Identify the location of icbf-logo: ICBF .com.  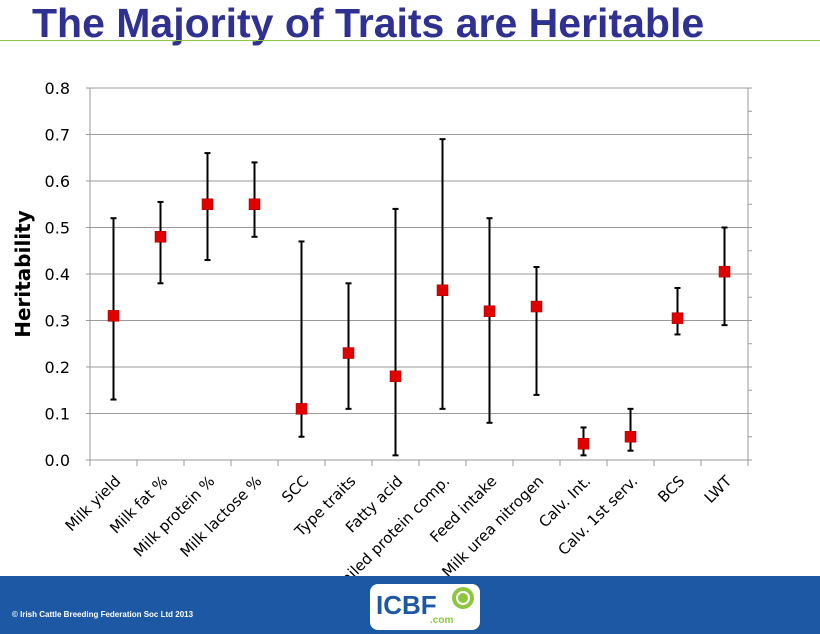
(425, 607).